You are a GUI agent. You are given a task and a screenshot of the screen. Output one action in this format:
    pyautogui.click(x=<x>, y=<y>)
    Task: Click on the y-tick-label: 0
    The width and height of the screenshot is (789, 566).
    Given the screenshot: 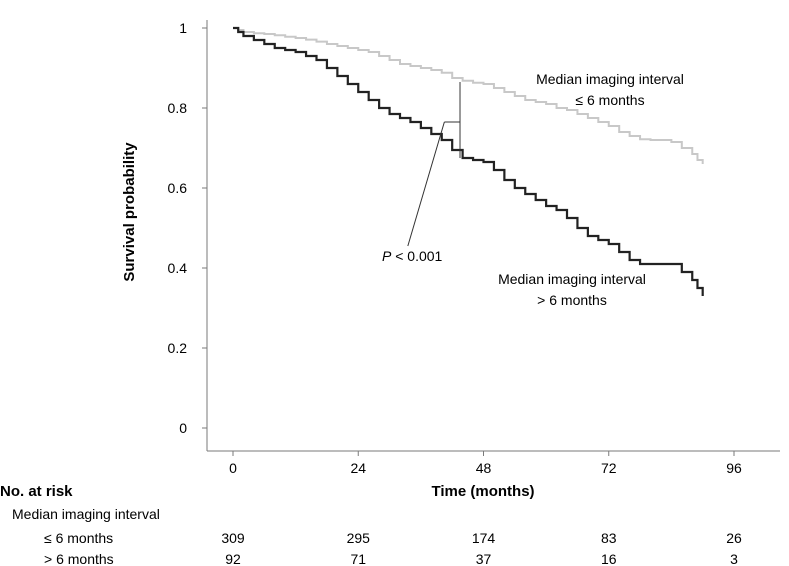 What is the action you would take?
    pyautogui.click(x=183, y=428)
    